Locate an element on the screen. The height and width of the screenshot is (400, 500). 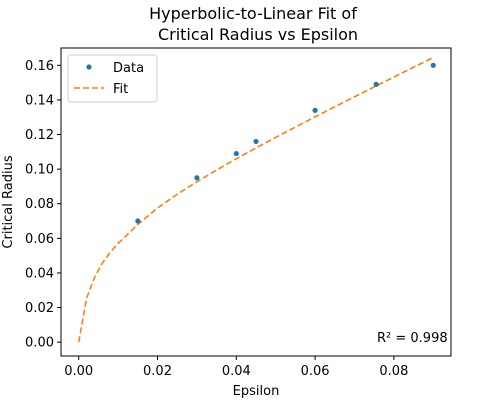
x-axis-label: Epsilon is located at coordinates (256, 391).